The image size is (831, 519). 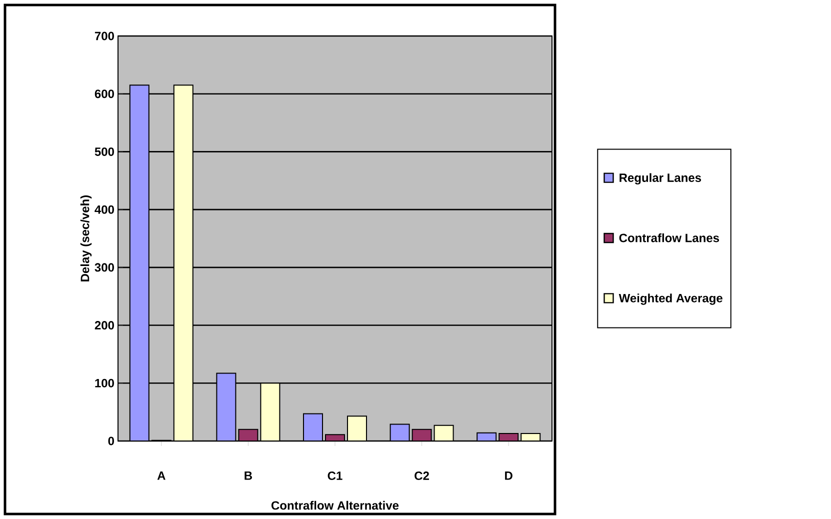 What do you see at coordinates (161, 476) in the screenshot?
I see `x-tick-label: A` at bounding box center [161, 476].